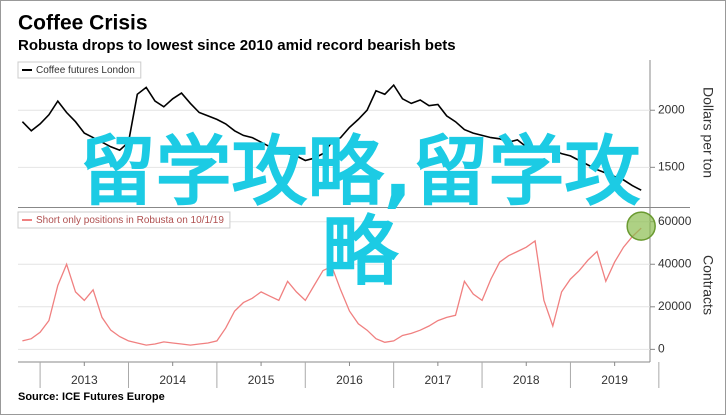  What do you see at coordinates (85, 70) in the screenshot?
I see `legend-label: Coffee futures London` at bounding box center [85, 70].